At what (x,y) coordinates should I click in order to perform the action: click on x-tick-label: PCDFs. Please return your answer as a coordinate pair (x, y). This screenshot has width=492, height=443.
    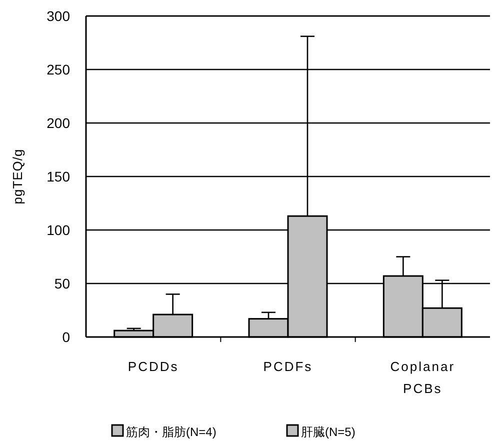
    Looking at the image, I should click on (288, 366).